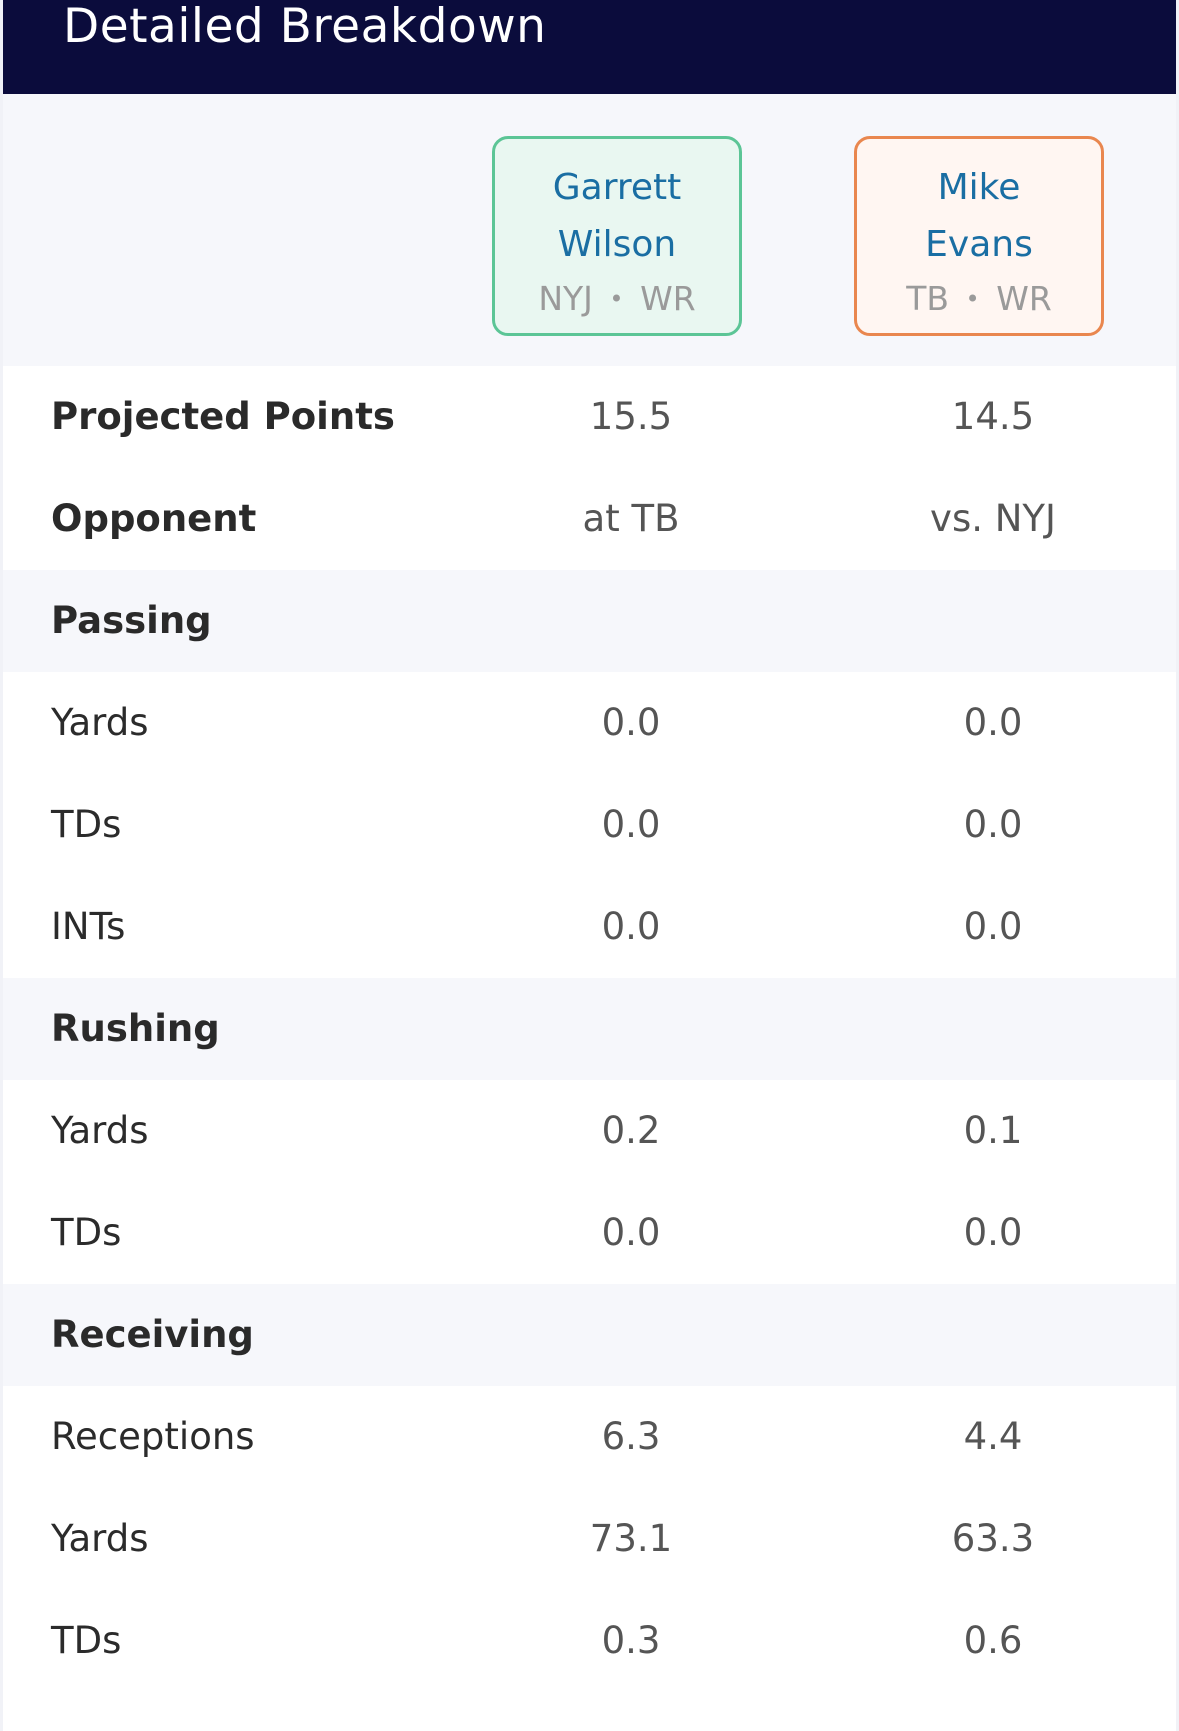 The width and height of the screenshot is (1179, 1731). I want to click on section-title: Passing, so click(131, 620).